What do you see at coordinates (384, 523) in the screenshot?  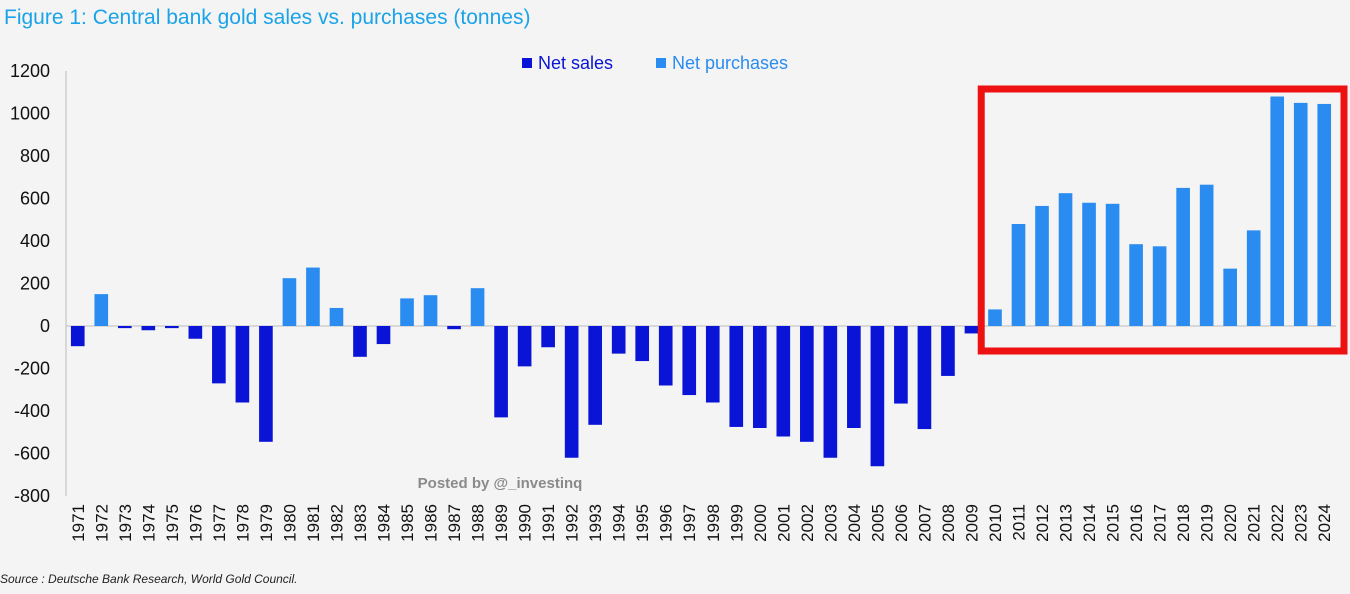 I see `x-tick-label: 1984` at bounding box center [384, 523].